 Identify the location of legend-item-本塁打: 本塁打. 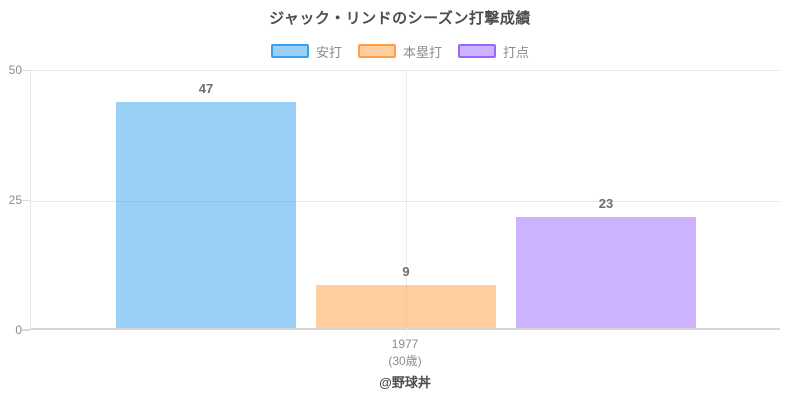
(399, 51).